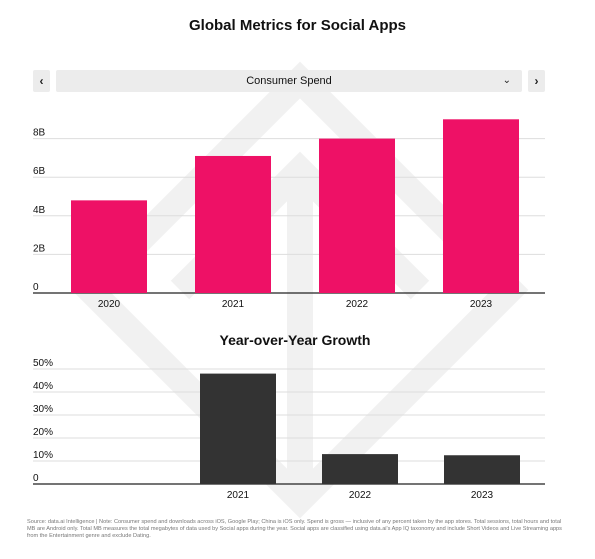 Image resolution: width=595 pixels, height=559 pixels. I want to click on y-tick-label: 2B, so click(39, 248).